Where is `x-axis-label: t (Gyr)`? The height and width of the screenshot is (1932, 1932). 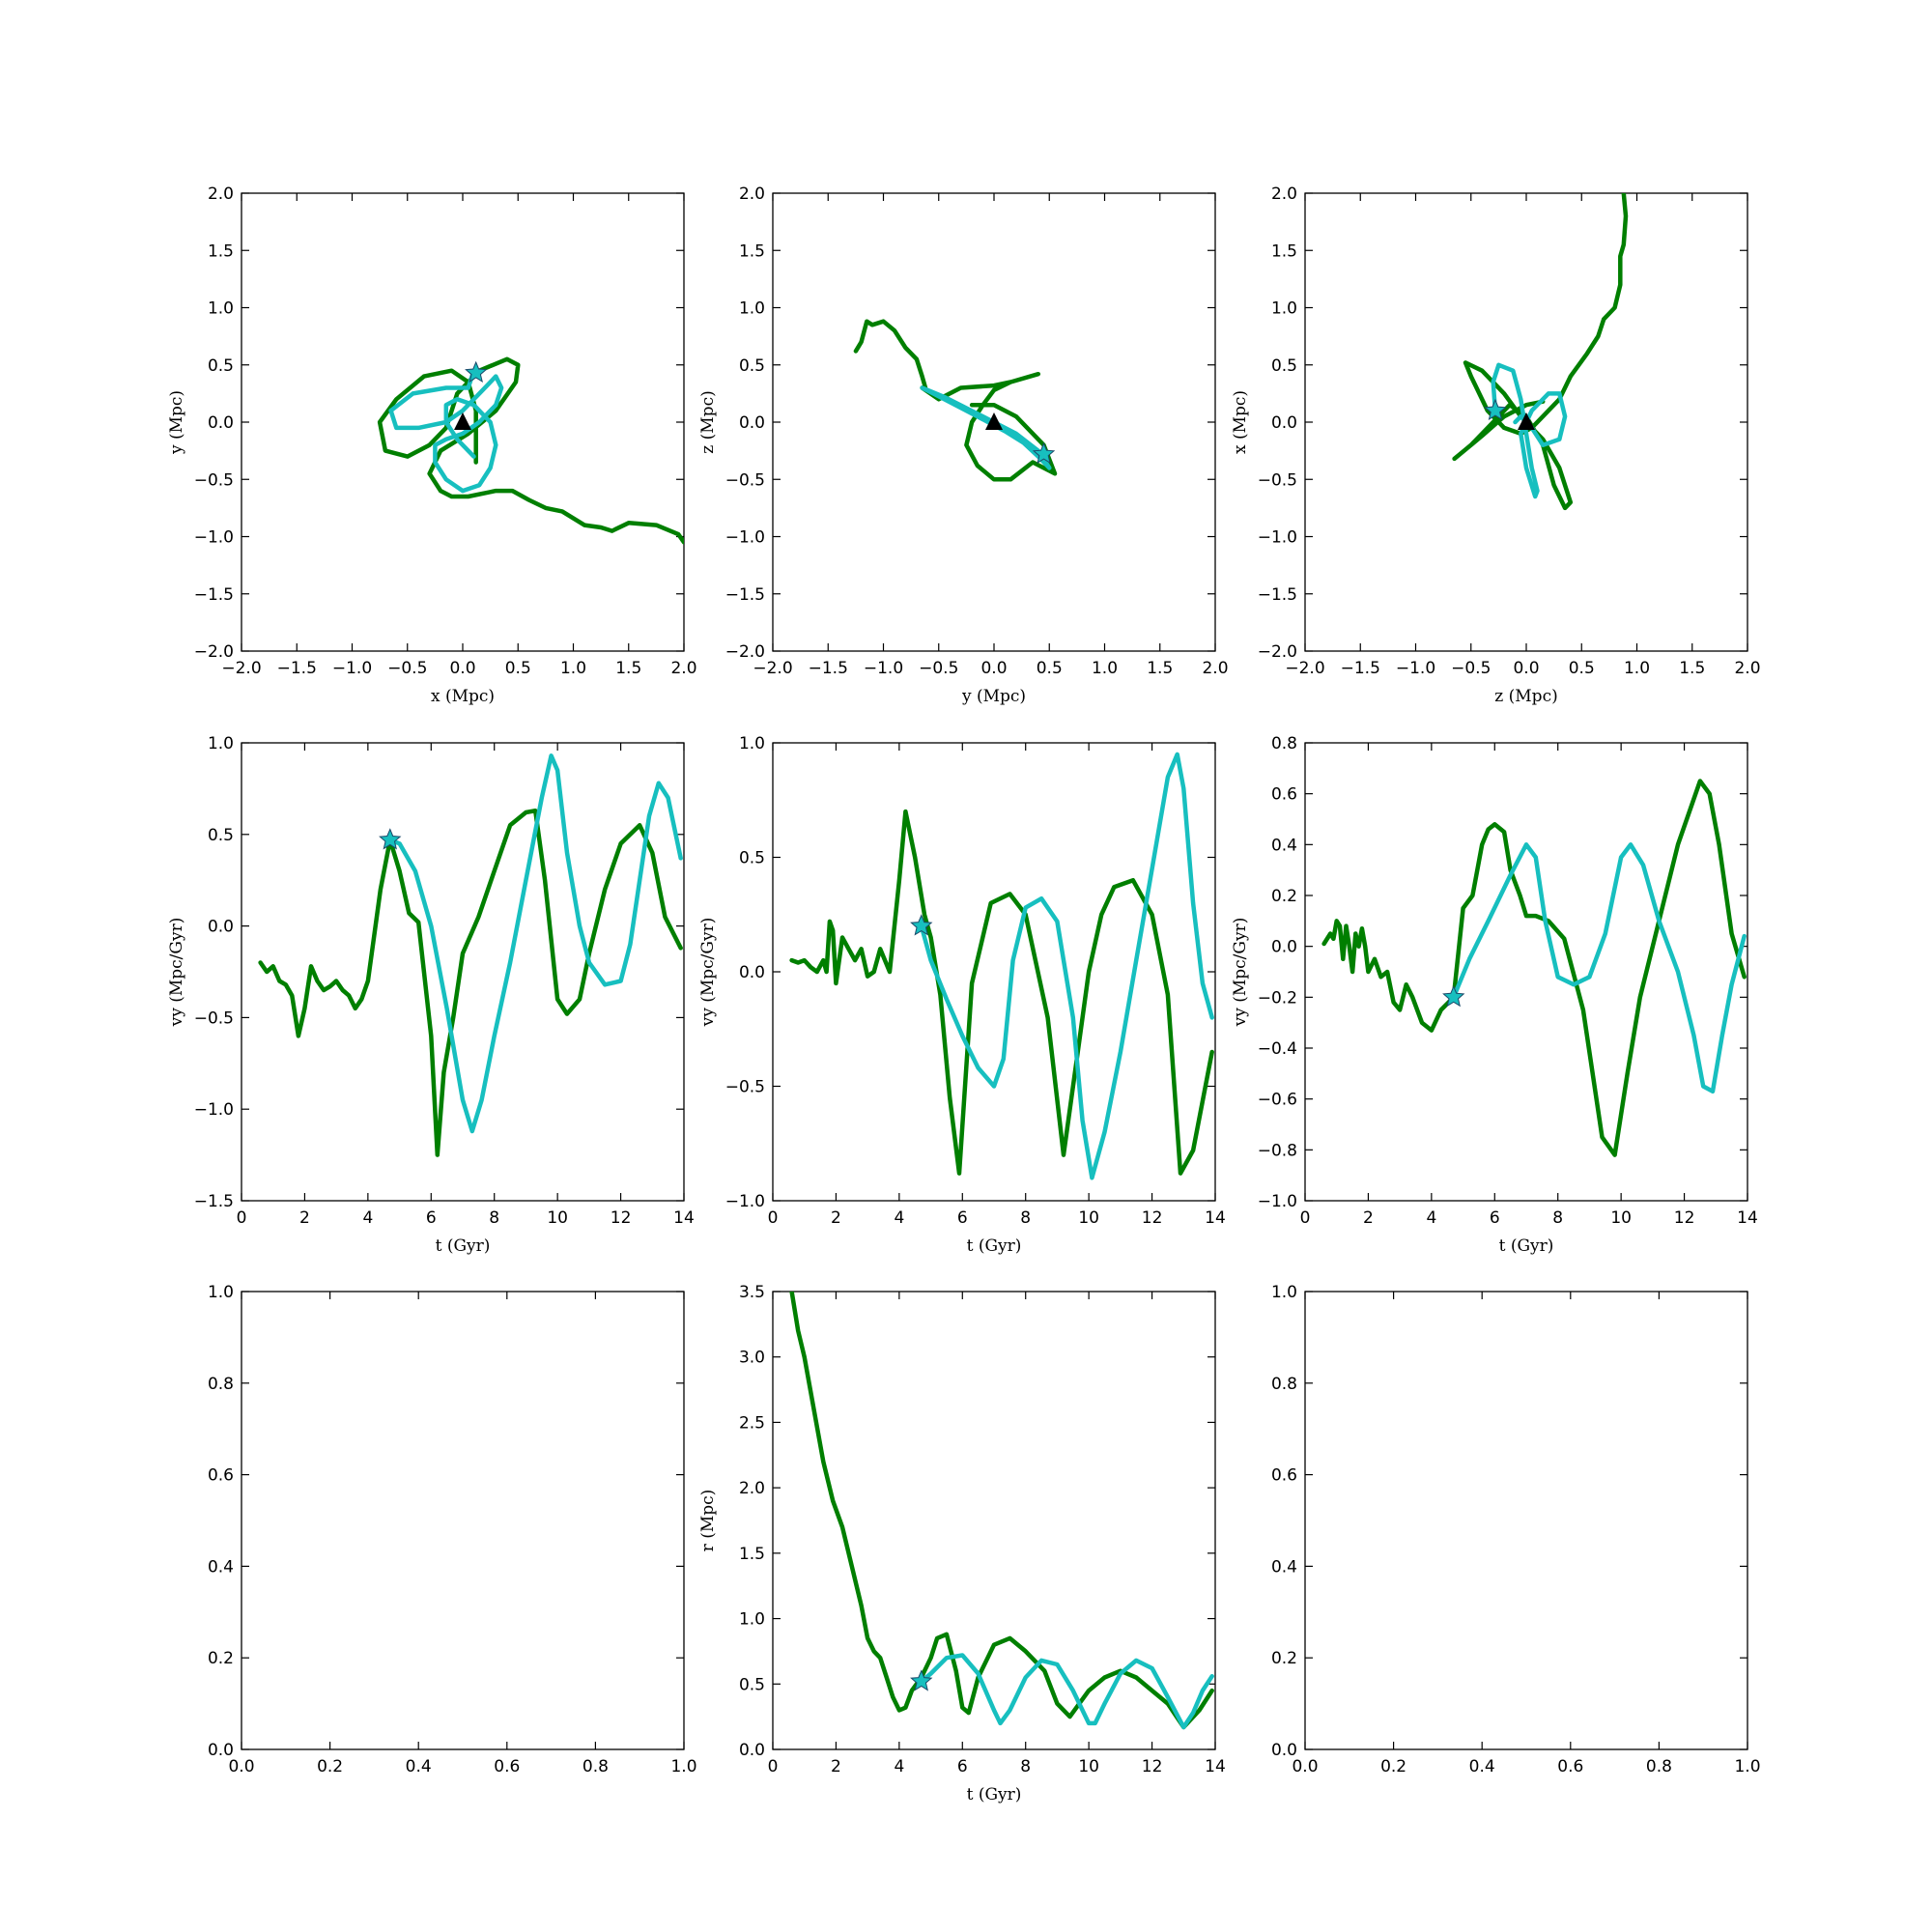 x-axis-label: t (Gyr) is located at coordinates (1526, 1246).